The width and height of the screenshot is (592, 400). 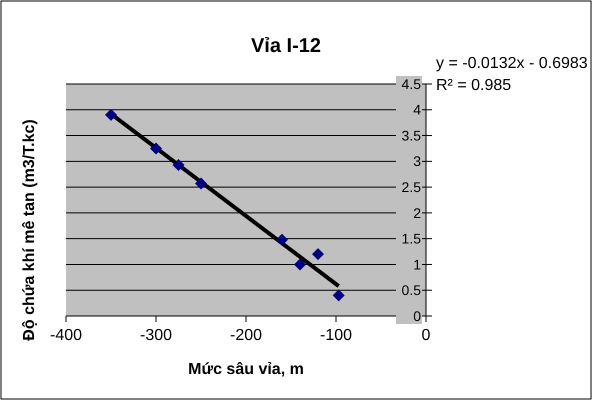 I want to click on x-tick-label: -400, so click(x=66, y=335).